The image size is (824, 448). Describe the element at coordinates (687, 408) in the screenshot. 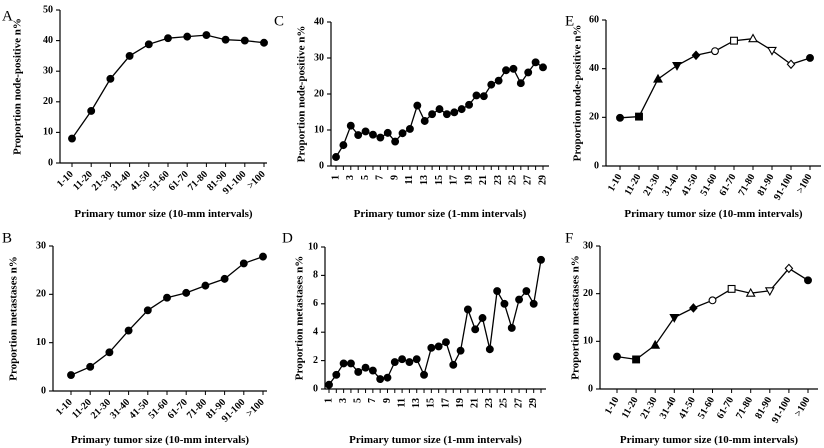

I see `x-tick-label-f: 41-50` at that location.